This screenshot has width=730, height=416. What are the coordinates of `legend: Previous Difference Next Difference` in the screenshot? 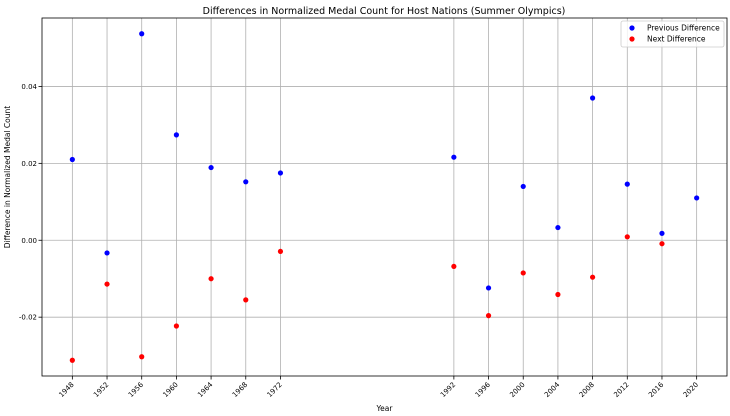 It's located at (672, 34).